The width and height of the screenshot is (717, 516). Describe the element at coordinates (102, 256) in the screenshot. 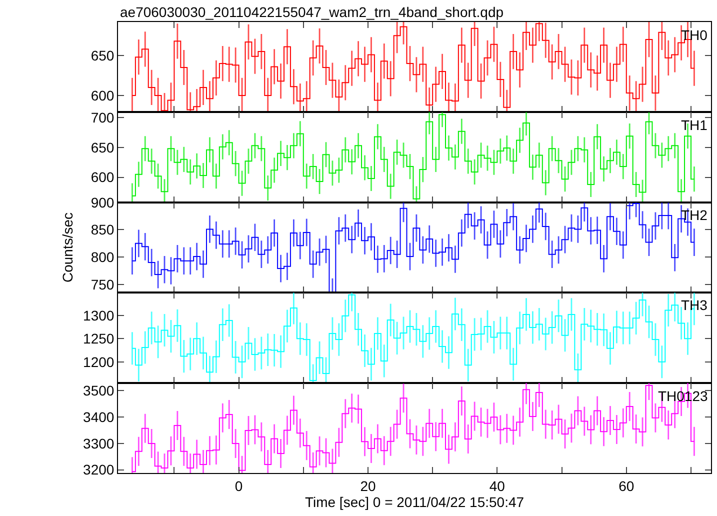

I see `y-tick-label: 800` at that location.